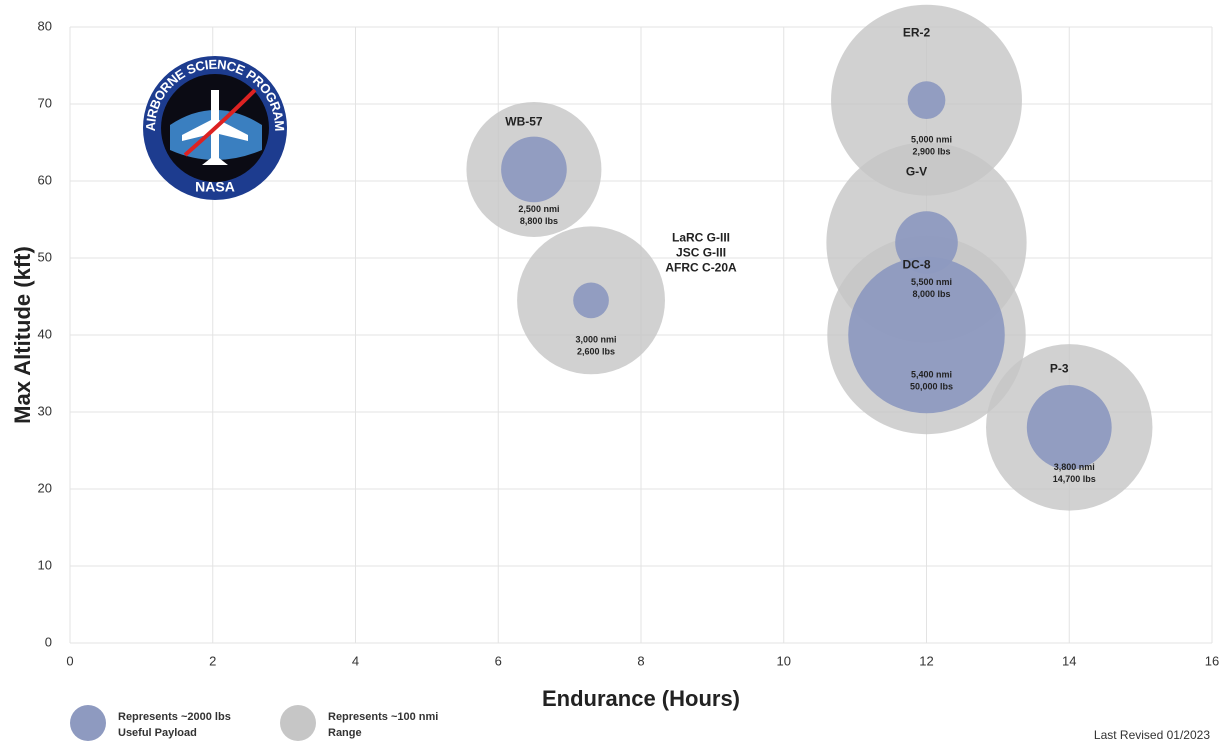 This screenshot has height=751, width=1222. I want to click on y-tick-label: 30, so click(45, 410).